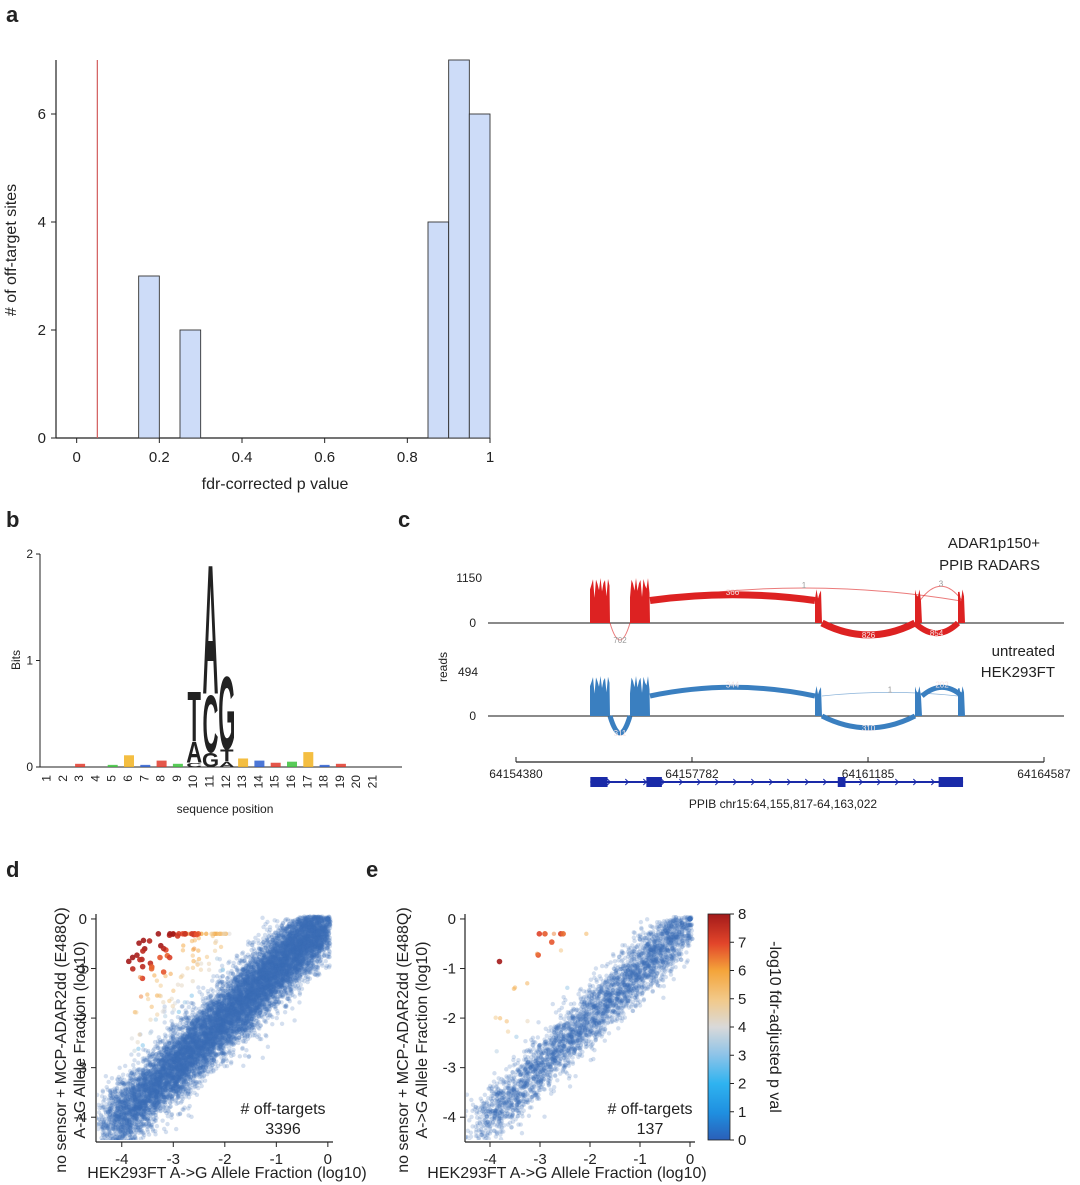 The height and width of the screenshot is (1185, 1080). Describe the element at coordinates (258, 782) in the screenshot. I see `x-tick-label: 14` at that location.